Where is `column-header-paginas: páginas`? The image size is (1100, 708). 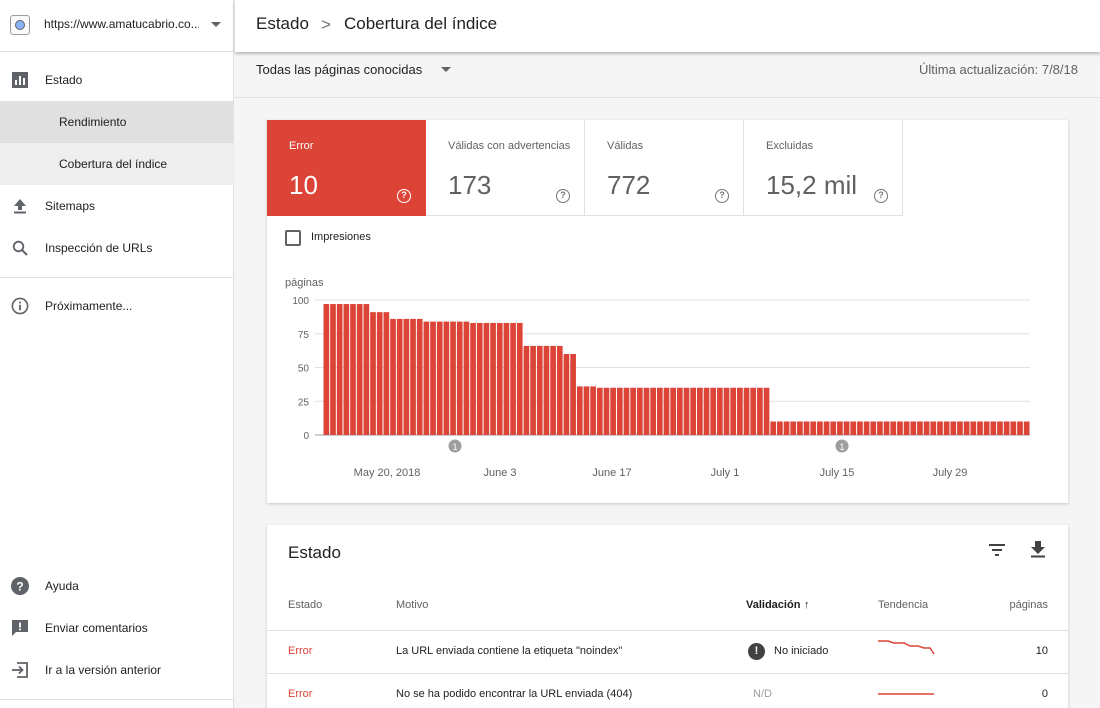 column-header-paginas: páginas is located at coordinates (1028, 605).